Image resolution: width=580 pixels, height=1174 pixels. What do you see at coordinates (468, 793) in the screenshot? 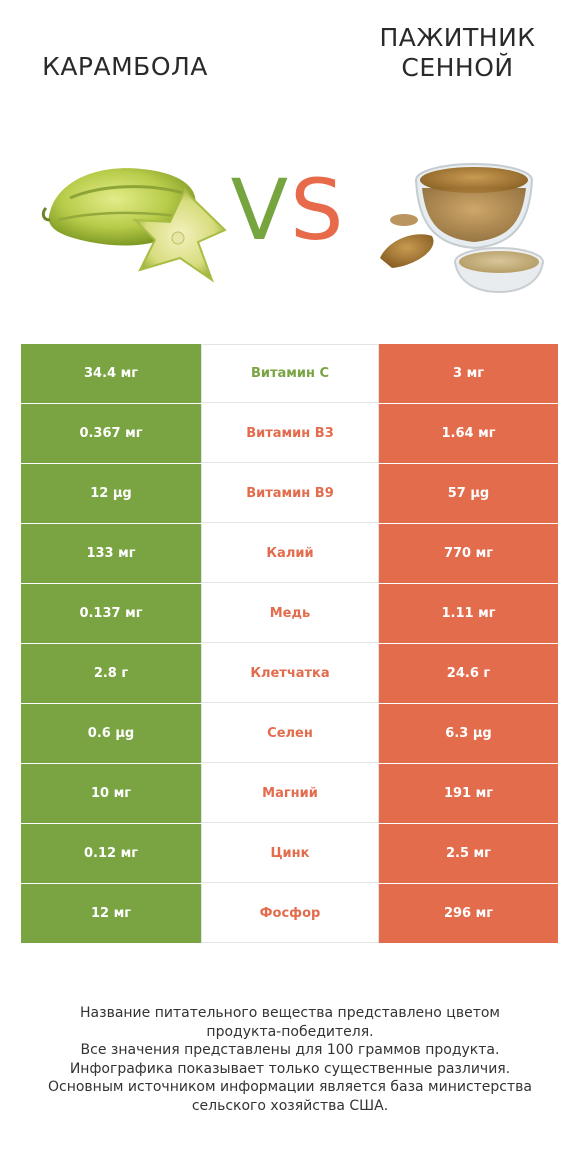
I see `right-value-cell: 191 мг` at bounding box center [468, 793].